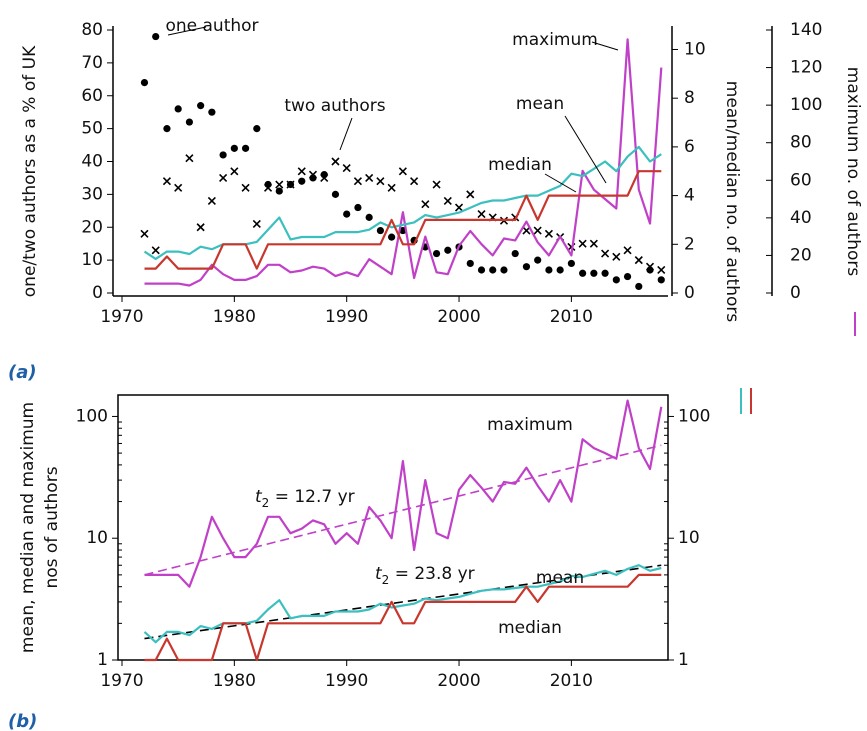 The image size is (867, 731). Describe the element at coordinates (28, 527) in the screenshot. I see `y-axis-title: mean, median and maximum` at that location.